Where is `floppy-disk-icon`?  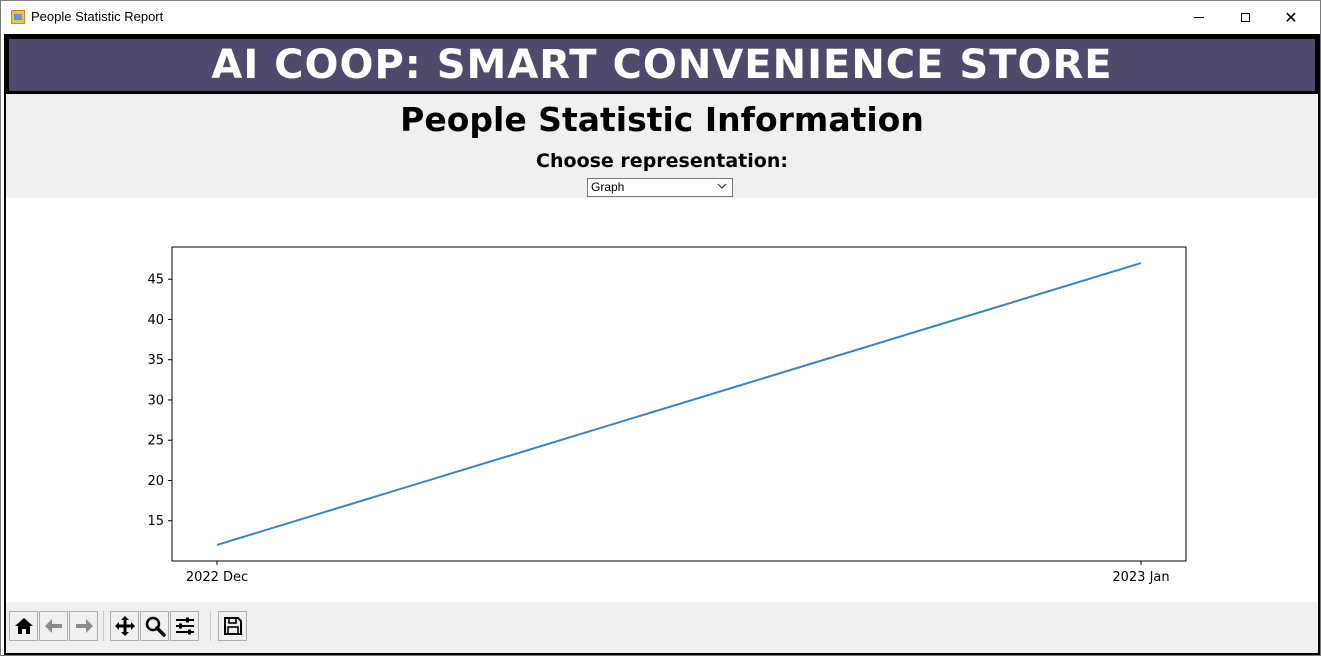 floppy-disk-icon is located at coordinates (232, 626).